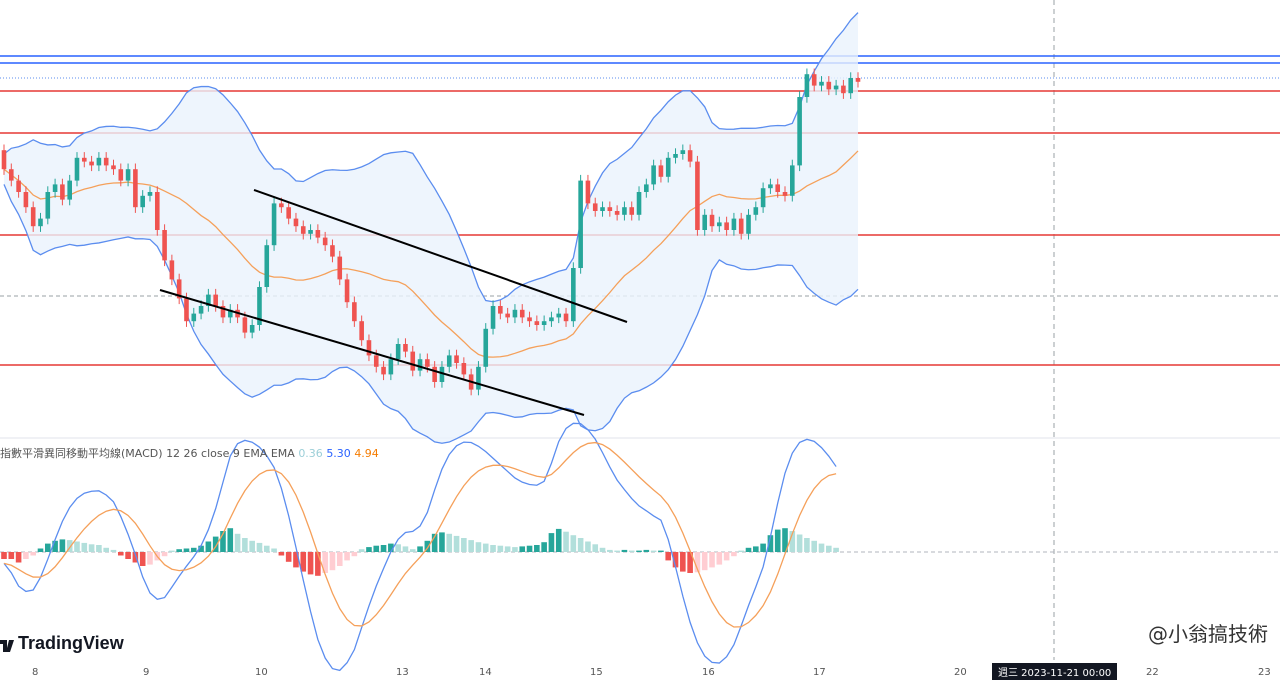 Image resolution: width=1280 pixels, height=680 pixels. Describe the element at coordinates (372, 352) in the screenshot. I see `channel-lower-trendline` at that location.